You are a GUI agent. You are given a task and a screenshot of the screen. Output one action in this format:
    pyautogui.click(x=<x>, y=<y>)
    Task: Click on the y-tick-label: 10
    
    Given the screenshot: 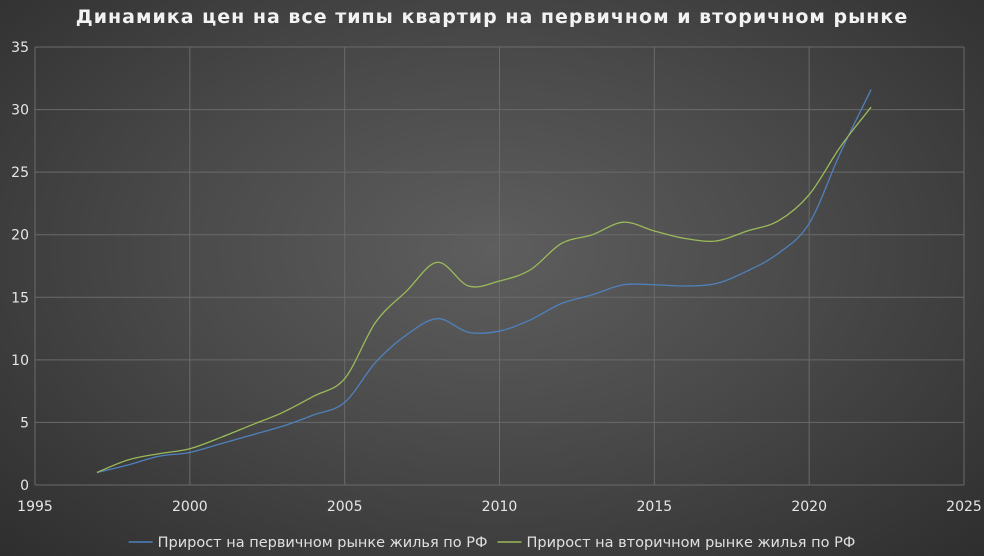 What is the action you would take?
    pyautogui.click(x=20, y=361)
    